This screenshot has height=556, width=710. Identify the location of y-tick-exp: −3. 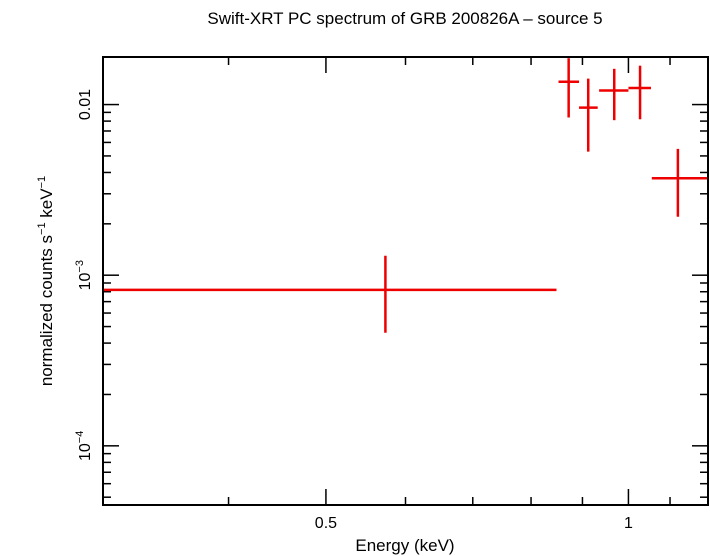
(80, 266).